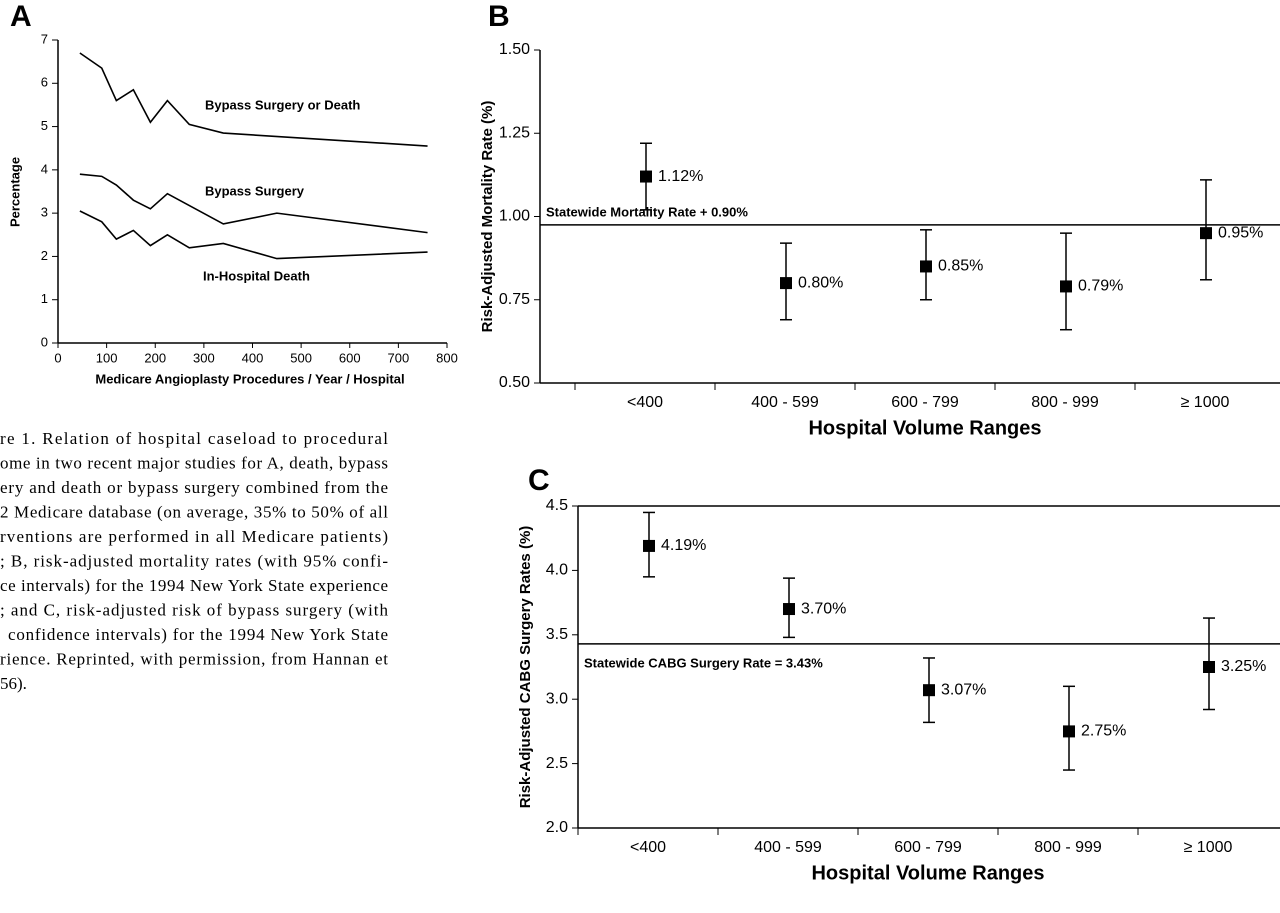 This screenshot has width=1280, height=913. I want to click on y-tick-label: 2, so click(44, 255).